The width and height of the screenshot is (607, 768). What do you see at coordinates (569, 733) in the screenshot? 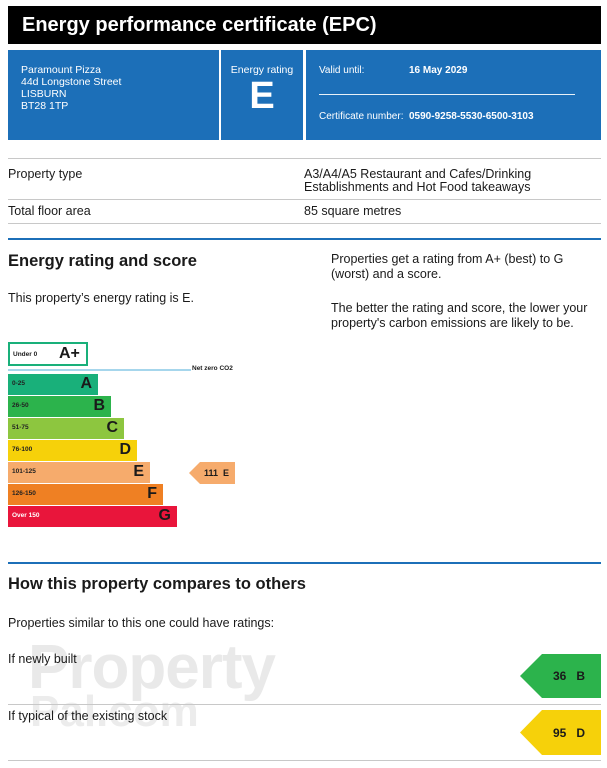
I see `existing-stock-rating: 95 D` at bounding box center [569, 733].